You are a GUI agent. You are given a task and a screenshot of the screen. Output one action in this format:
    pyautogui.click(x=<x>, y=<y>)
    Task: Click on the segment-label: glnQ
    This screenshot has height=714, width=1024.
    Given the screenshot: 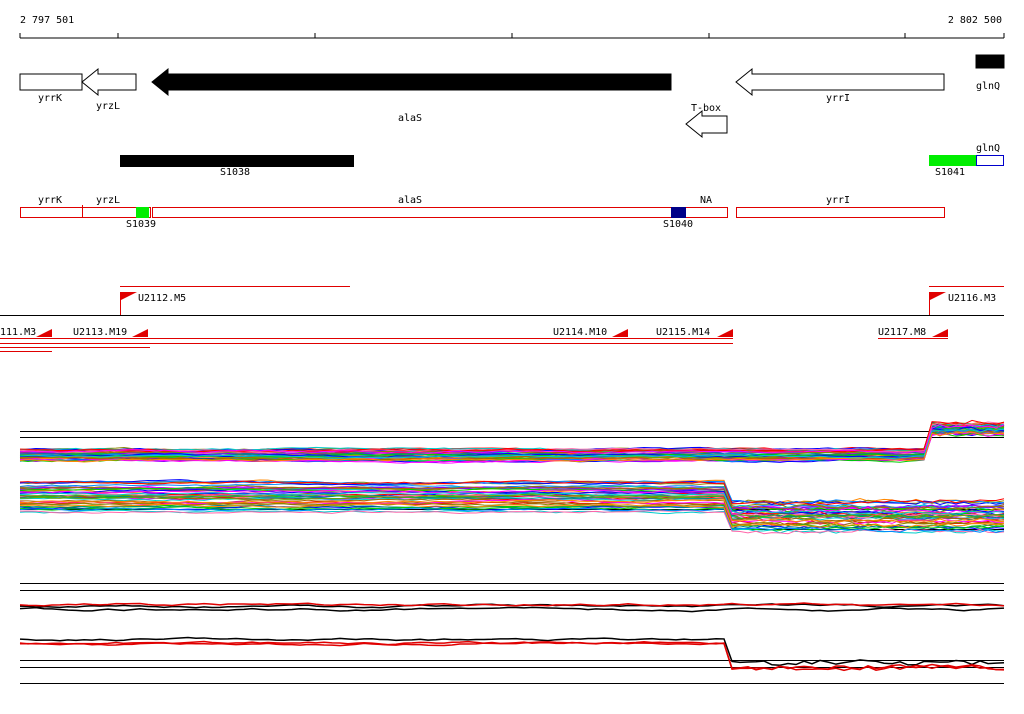 What is the action you would take?
    pyautogui.click(x=988, y=148)
    